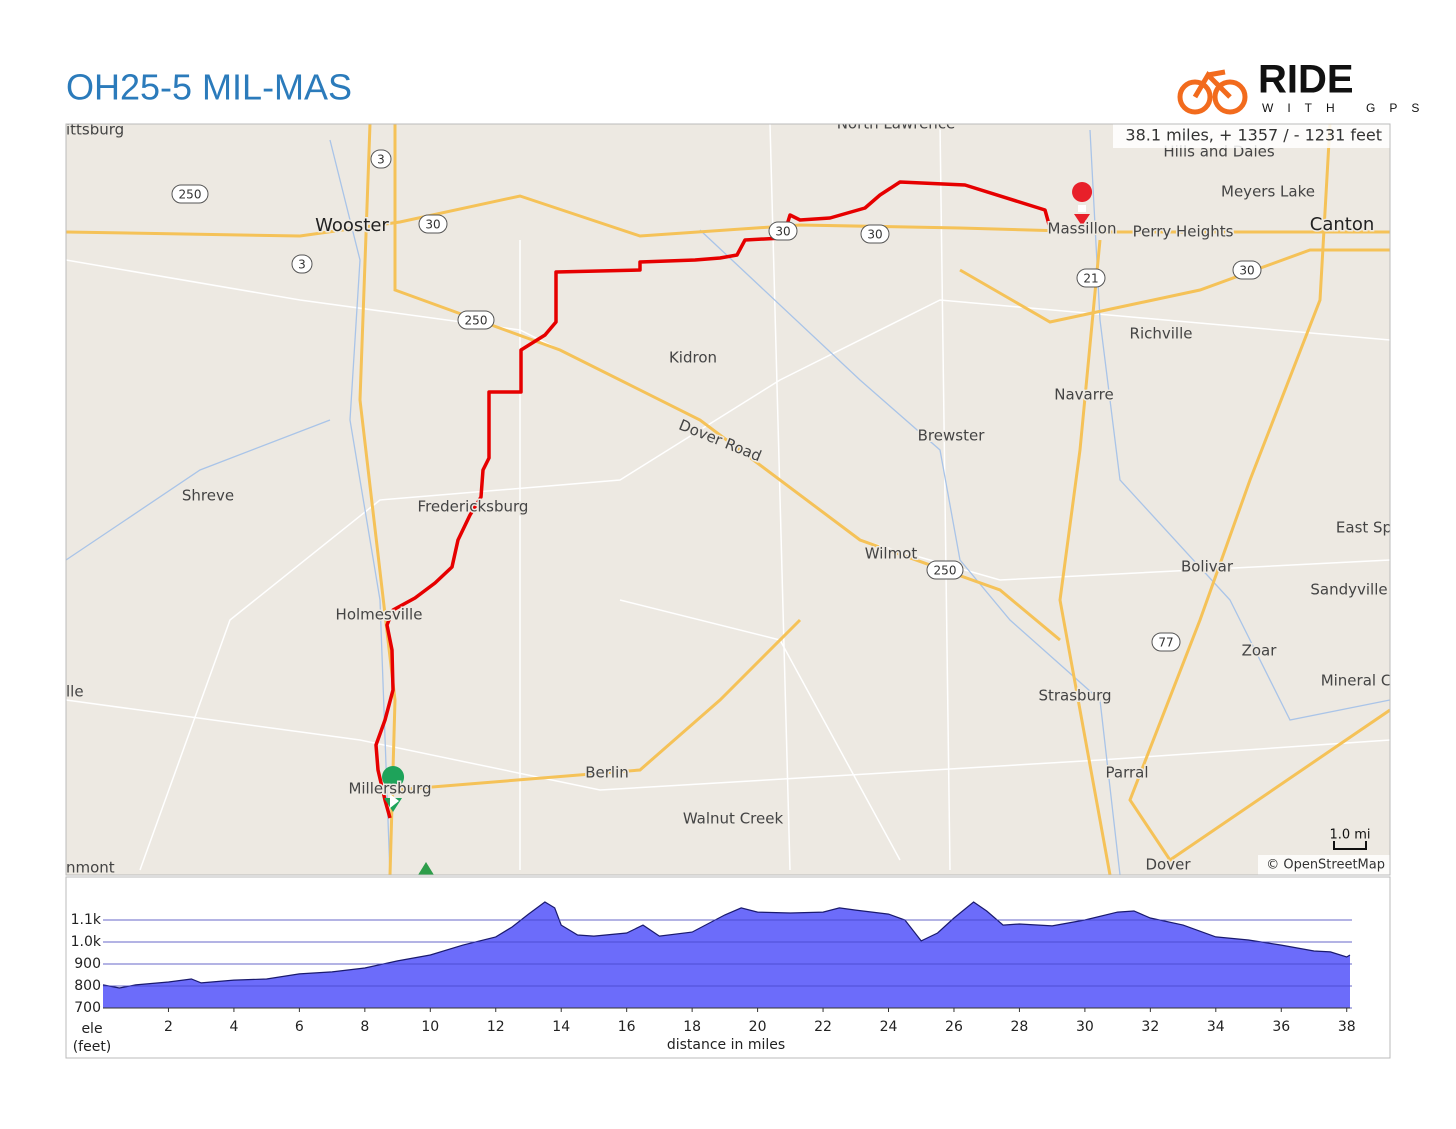 The width and height of the screenshot is (1456, 1129). I want to click on place-label: Millersburg, so click(389, 789).